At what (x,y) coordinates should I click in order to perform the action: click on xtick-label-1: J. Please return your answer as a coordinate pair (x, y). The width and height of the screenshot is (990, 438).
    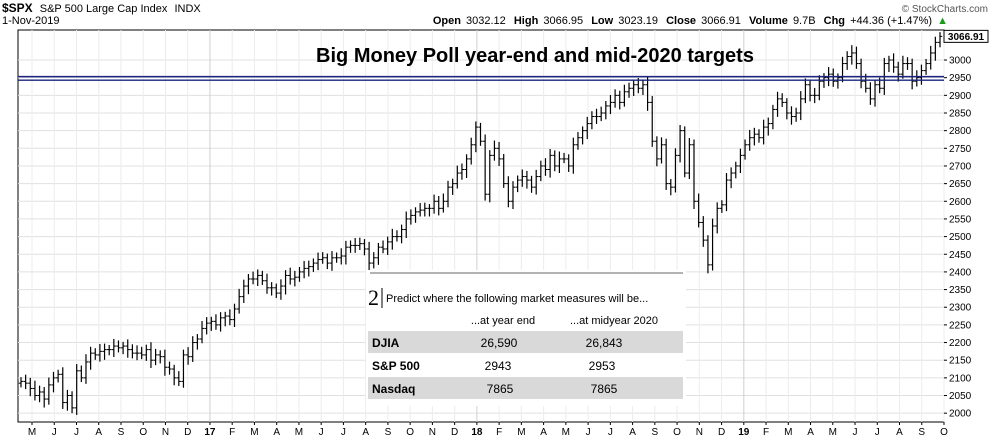
    Looking at the image, I should click on (54, 432).